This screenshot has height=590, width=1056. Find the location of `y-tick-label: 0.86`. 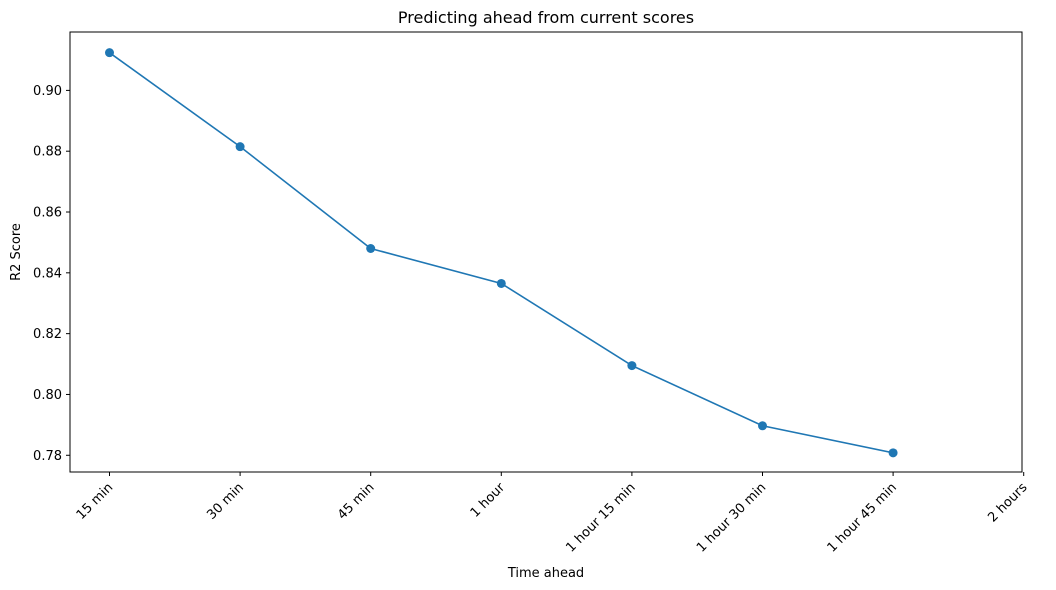

y-tick-label: 0.86 is located at coordinates (47, 213).